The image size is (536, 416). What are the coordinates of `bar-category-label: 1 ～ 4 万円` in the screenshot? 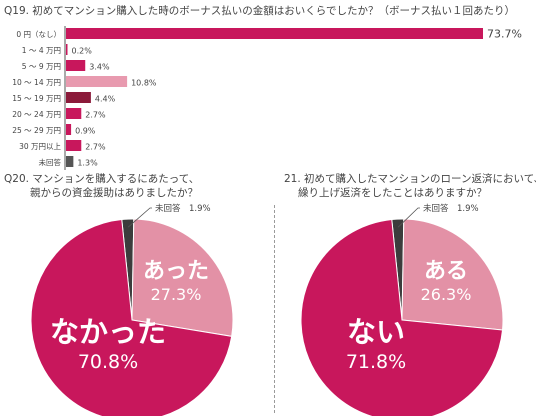 It's located at (41, 50).